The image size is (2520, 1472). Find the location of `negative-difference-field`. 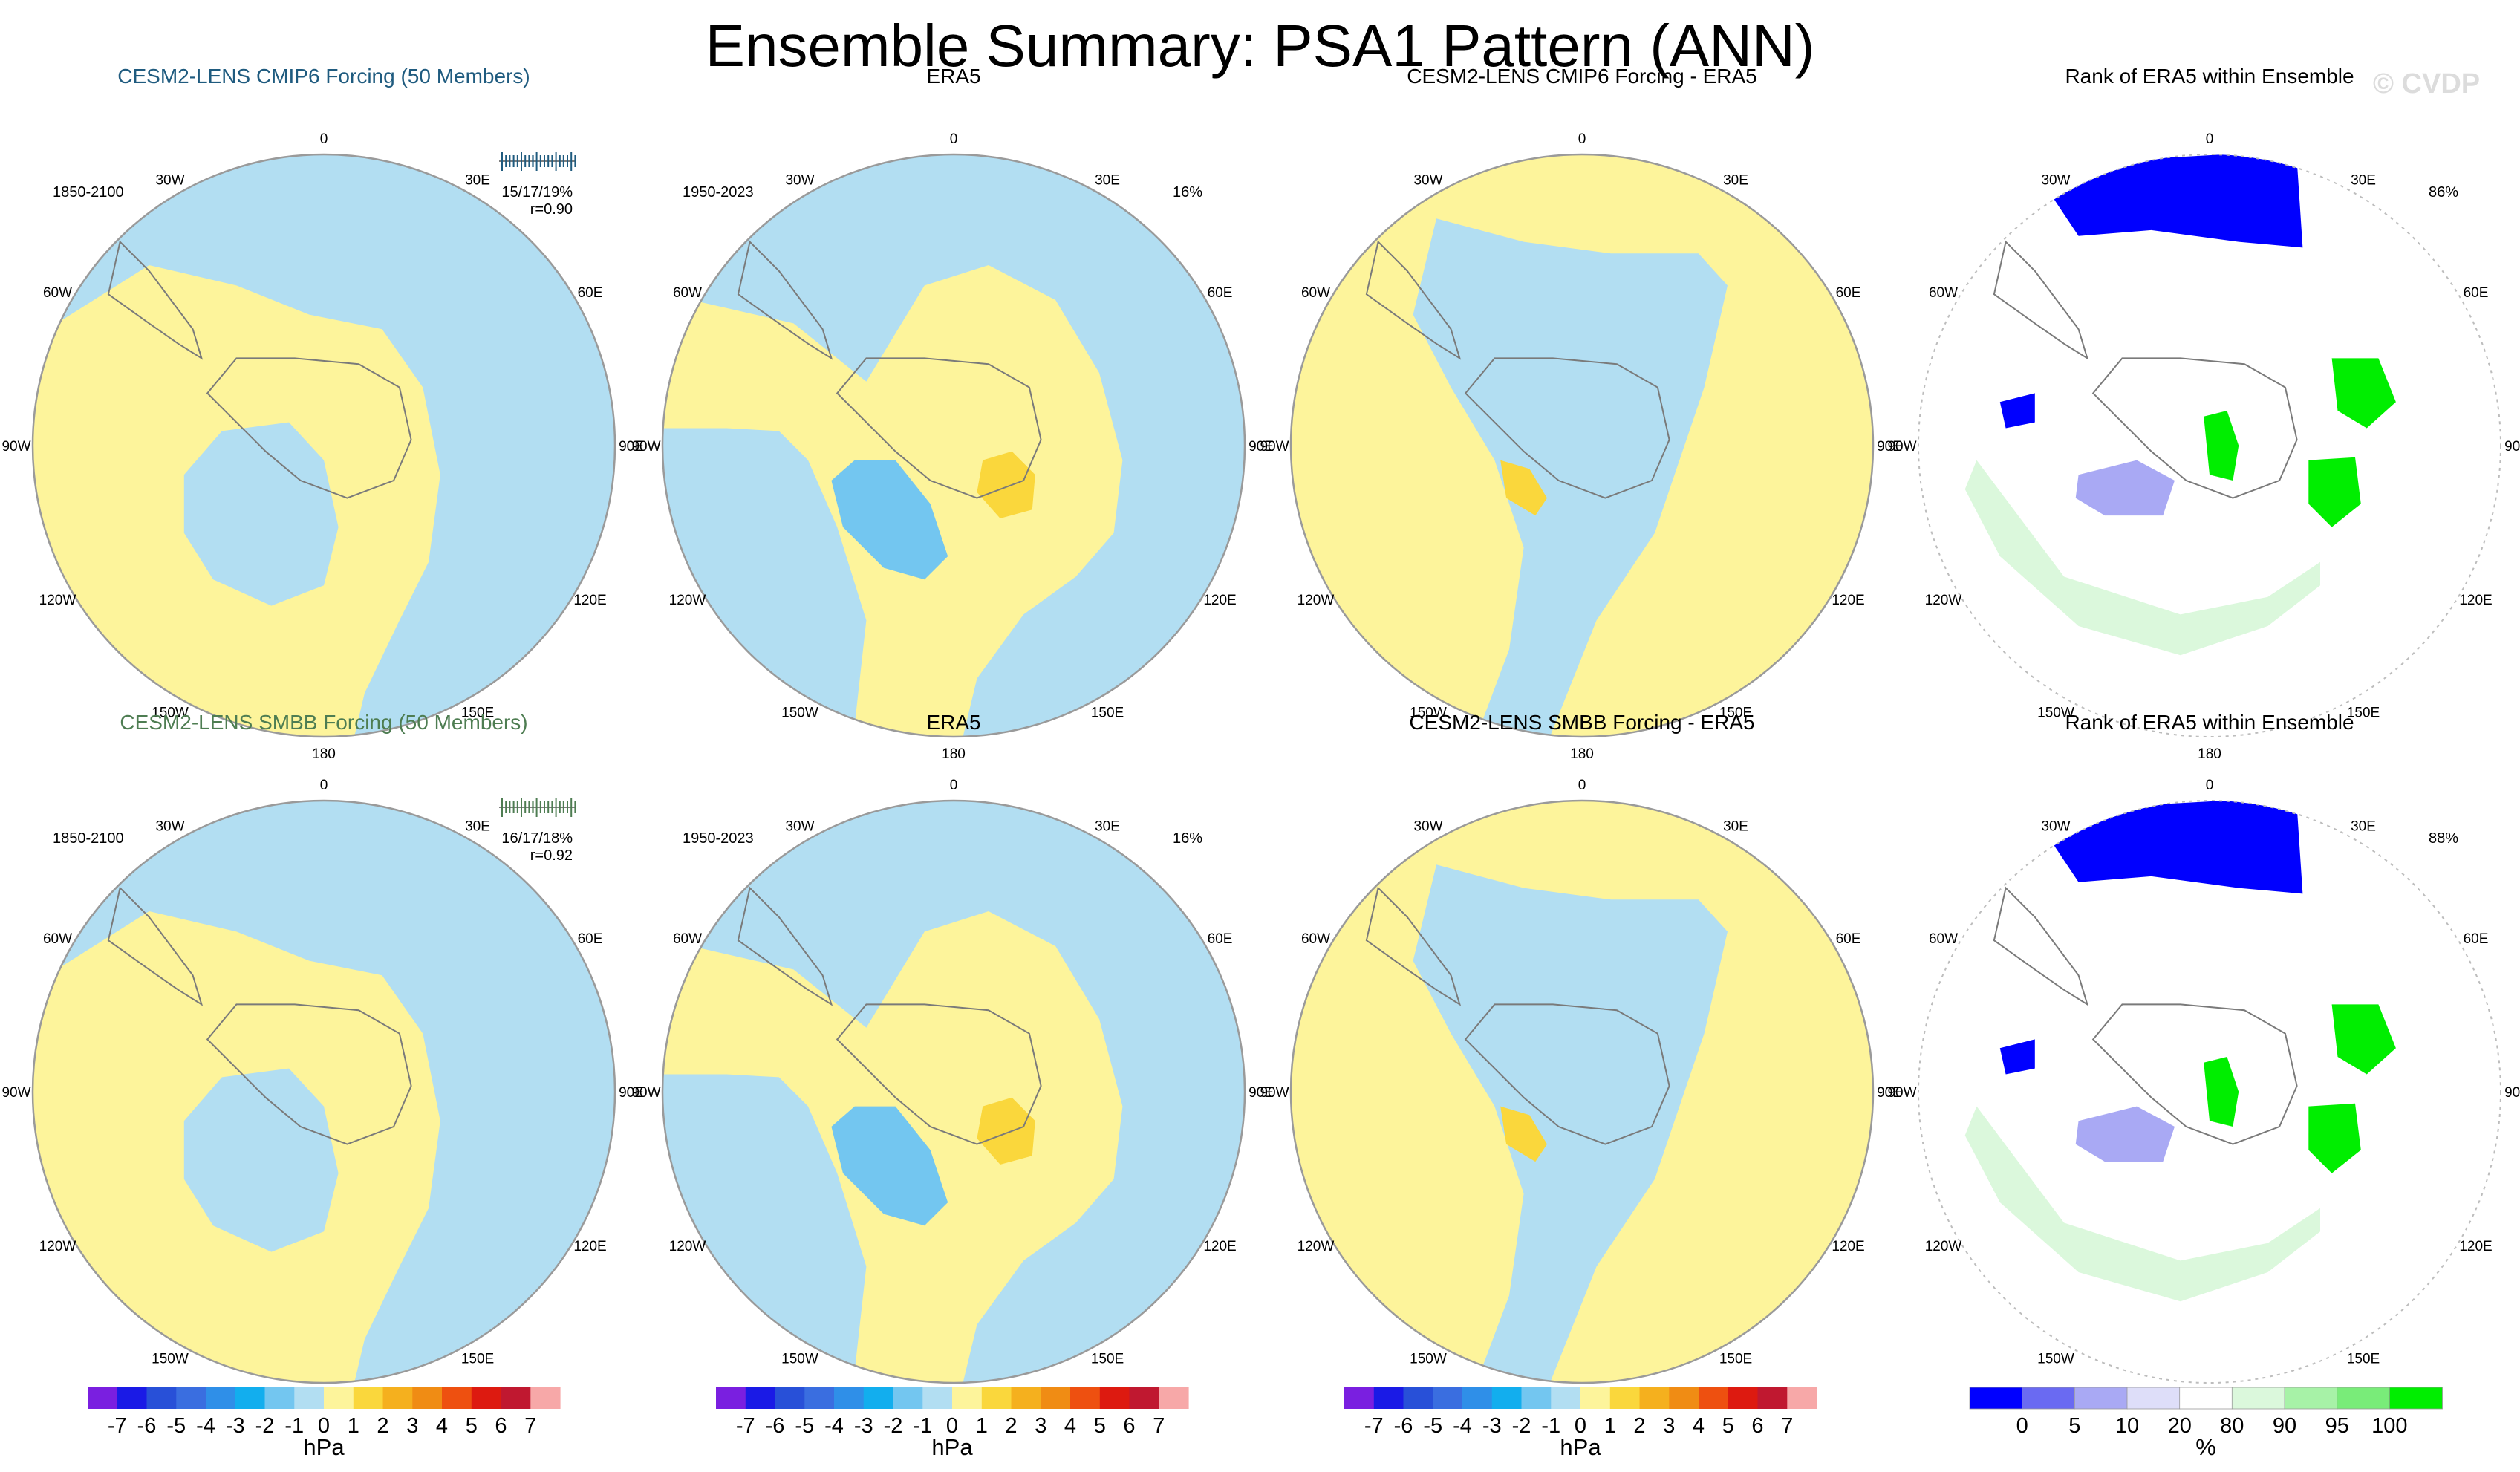

negative-difference-field is located at coordinates (1570, 477).